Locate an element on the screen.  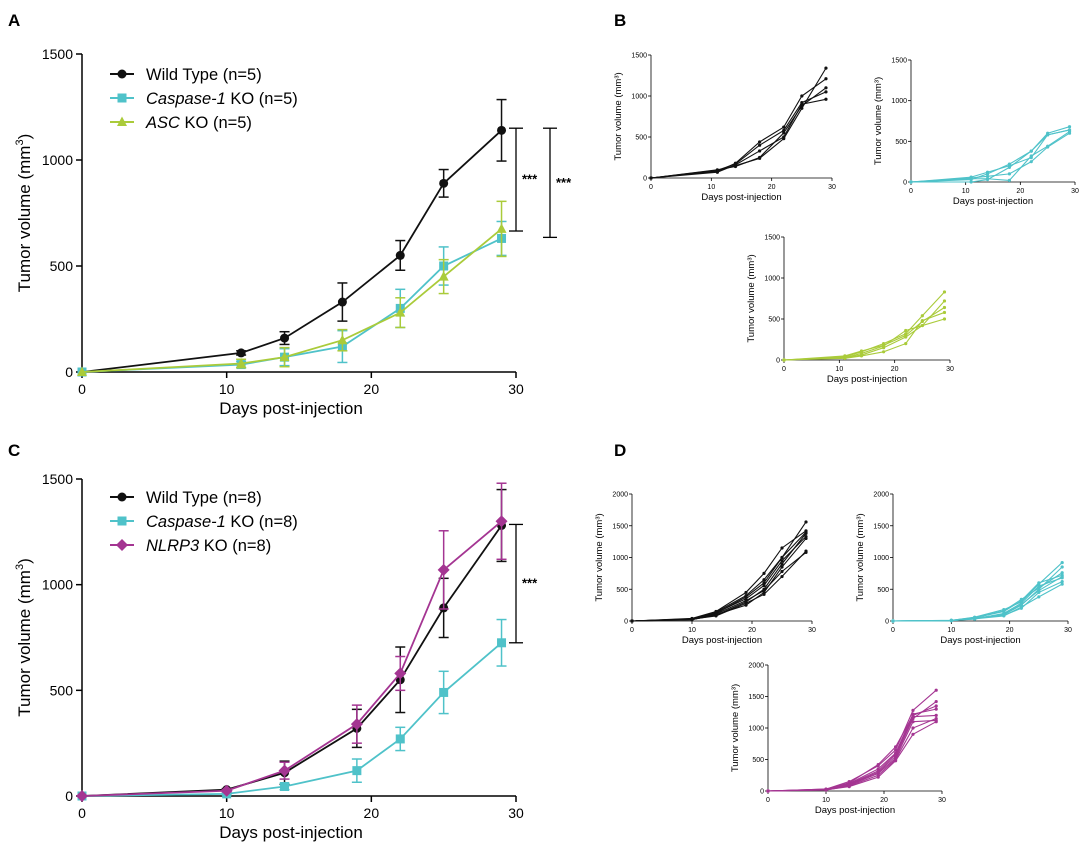
panel-b-caspase-x-tick-label: 20 is located at coordinates (1020, 191).